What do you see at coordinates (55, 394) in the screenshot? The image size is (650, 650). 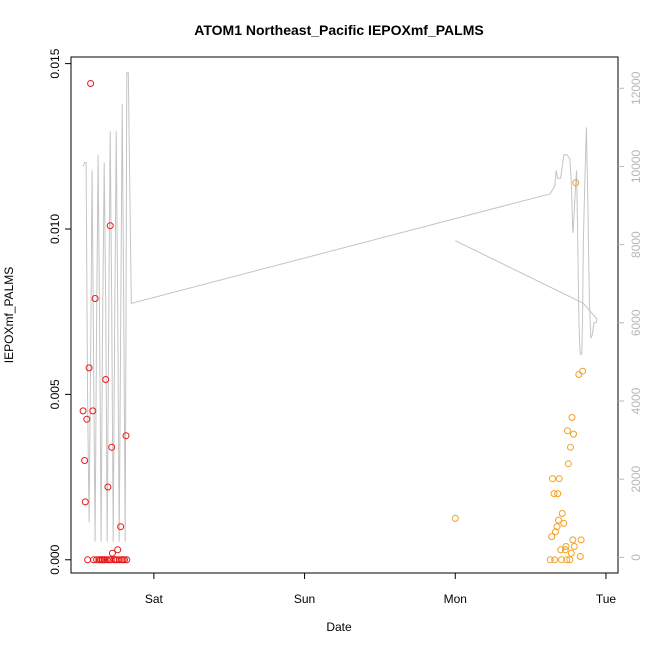 I see `y-tick-label: 0.005` at bounding box center [55, 394].